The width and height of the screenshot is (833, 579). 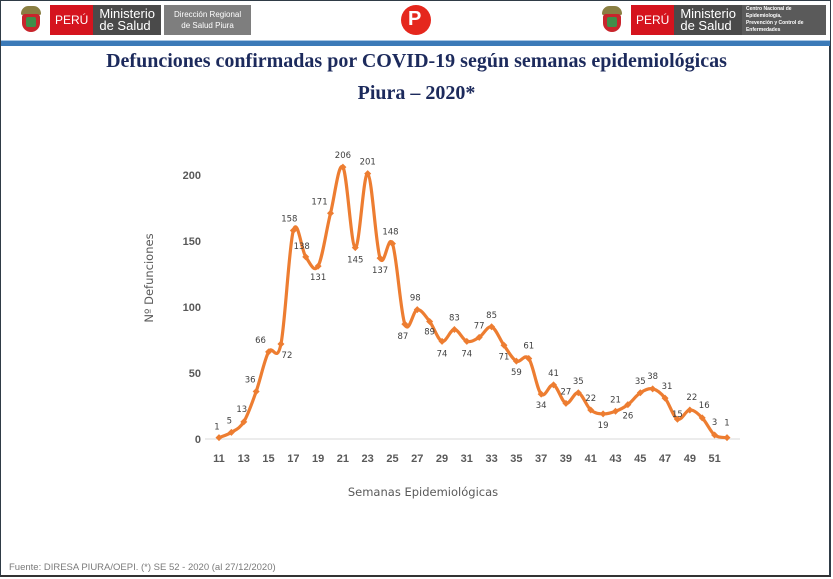 I want to click on x-tick-label: 31, so click(x=467, y=459).